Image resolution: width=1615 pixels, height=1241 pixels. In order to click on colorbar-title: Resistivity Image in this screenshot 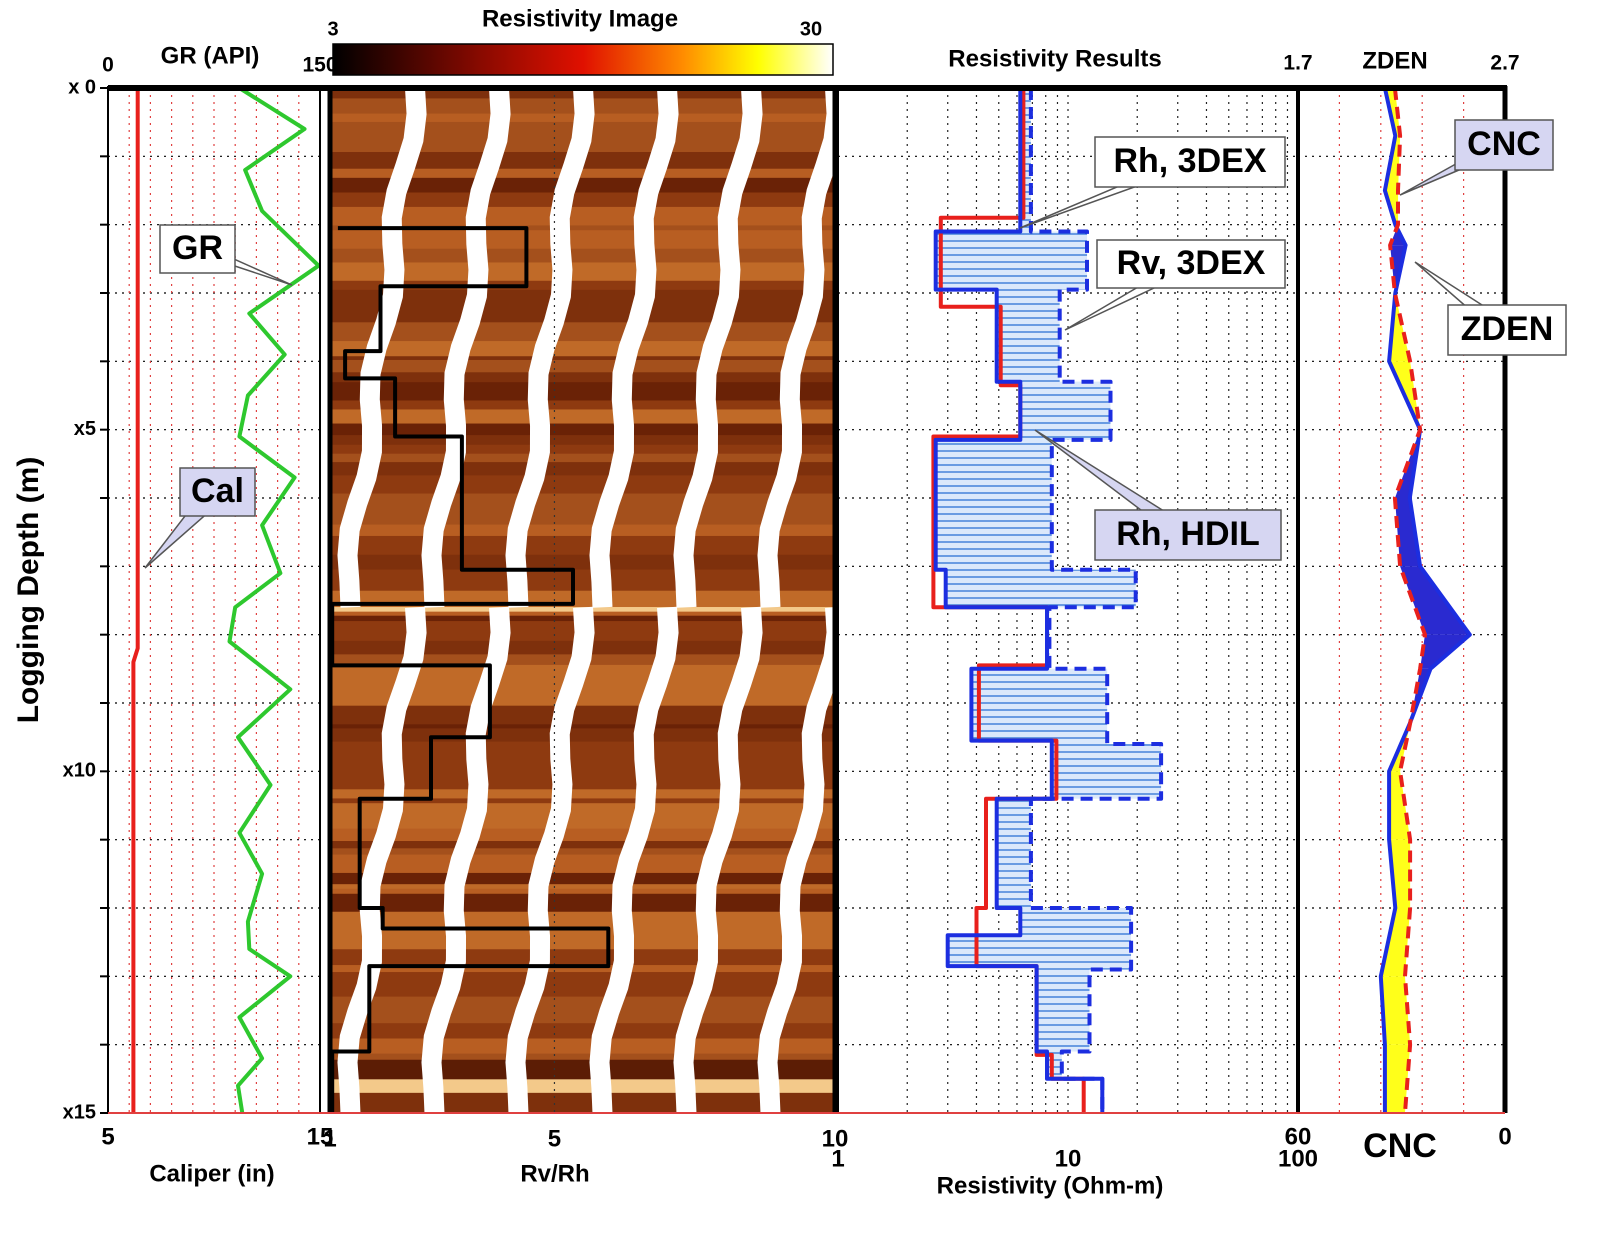, I will do `click(580, 18)`.